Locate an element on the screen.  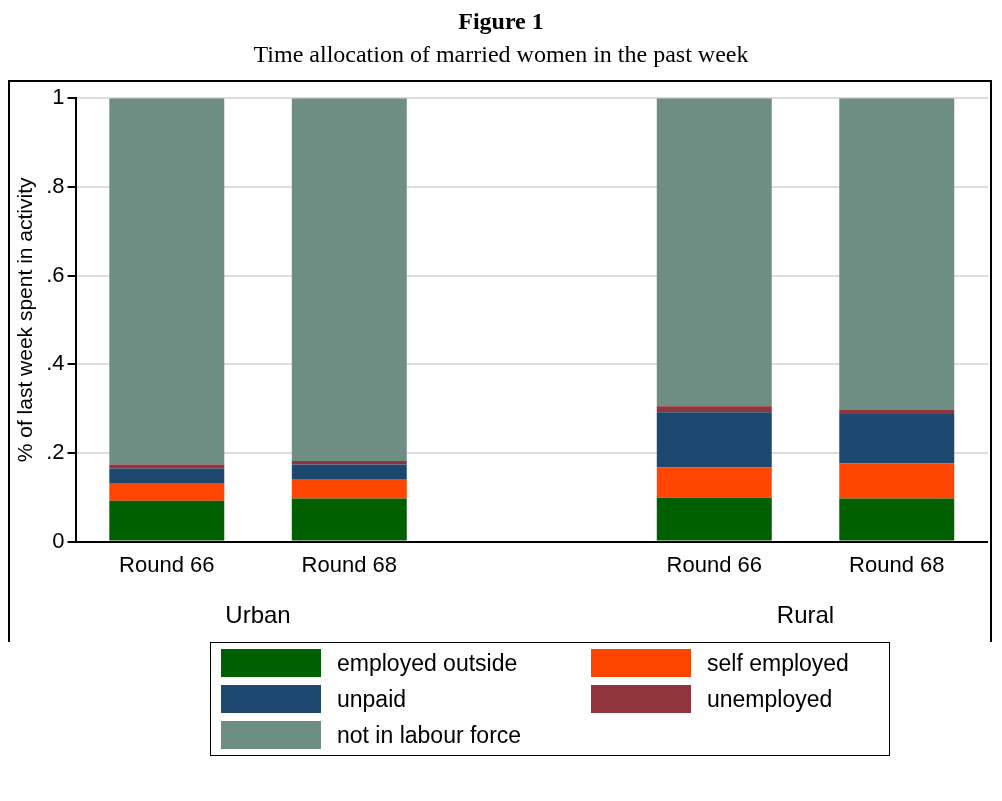
y-tick-label: .8 is located at coordinates (55, 185).